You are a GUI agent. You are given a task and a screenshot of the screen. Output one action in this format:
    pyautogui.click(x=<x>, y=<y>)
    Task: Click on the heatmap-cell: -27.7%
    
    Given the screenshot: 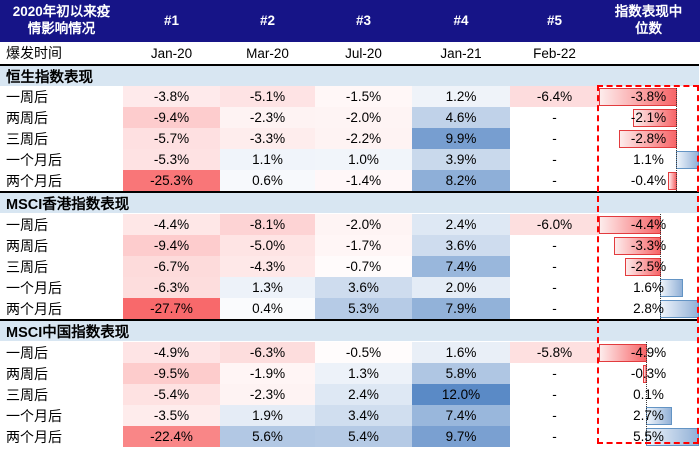 What is the action you would take?
    pyautogui.click(x=171, y=308)
    